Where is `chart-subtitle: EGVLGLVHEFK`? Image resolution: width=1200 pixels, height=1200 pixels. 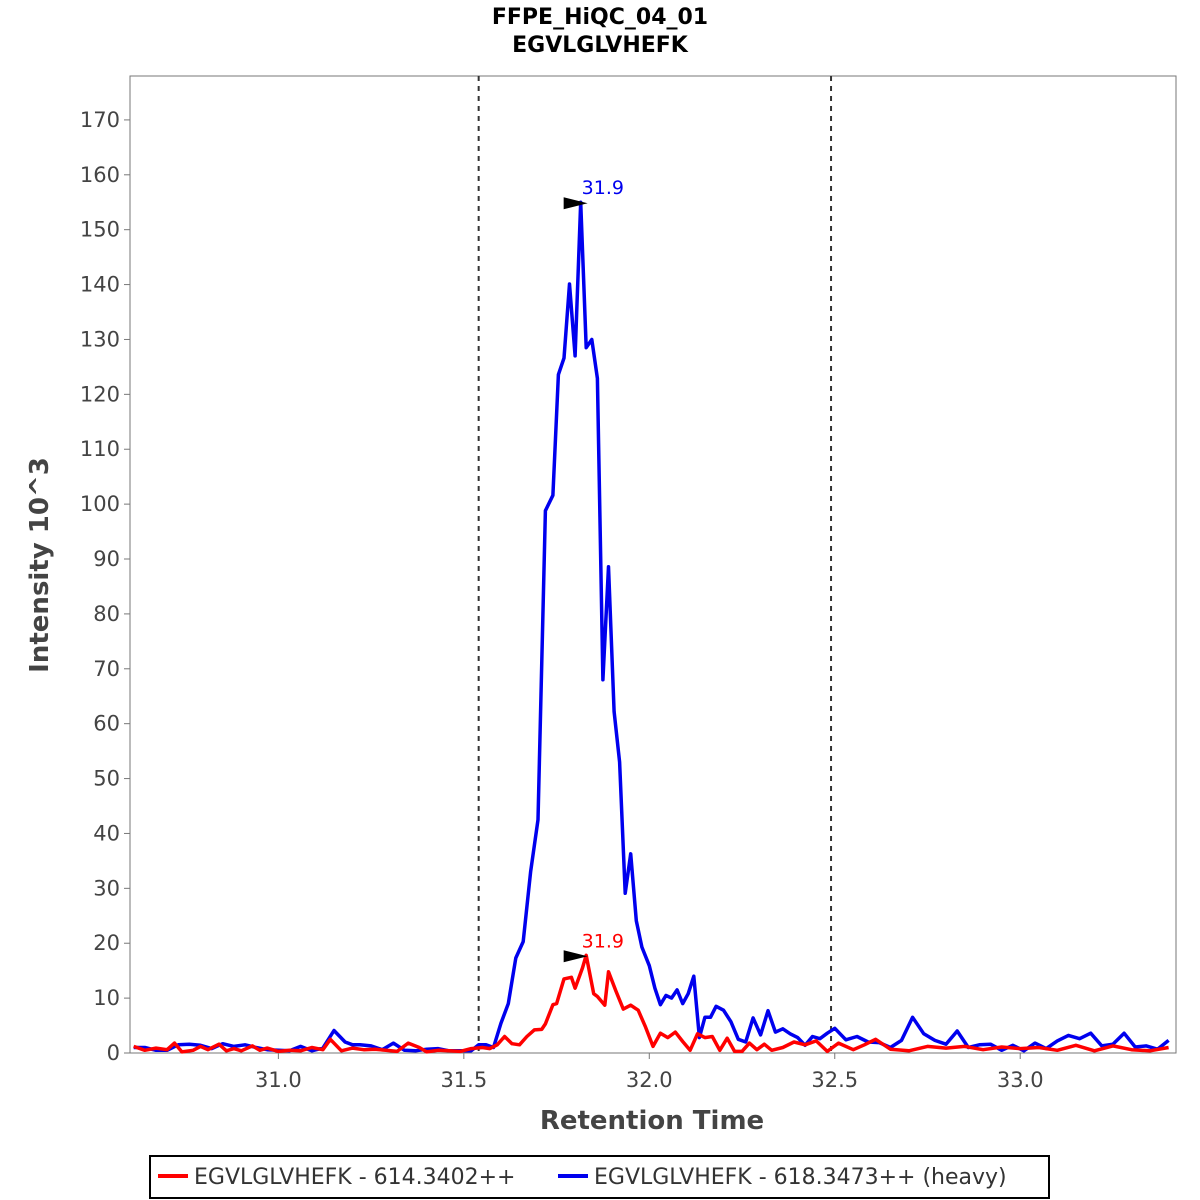
chart-subtitle: EGVLGLVHEFK is located at coordinates (600, 45).